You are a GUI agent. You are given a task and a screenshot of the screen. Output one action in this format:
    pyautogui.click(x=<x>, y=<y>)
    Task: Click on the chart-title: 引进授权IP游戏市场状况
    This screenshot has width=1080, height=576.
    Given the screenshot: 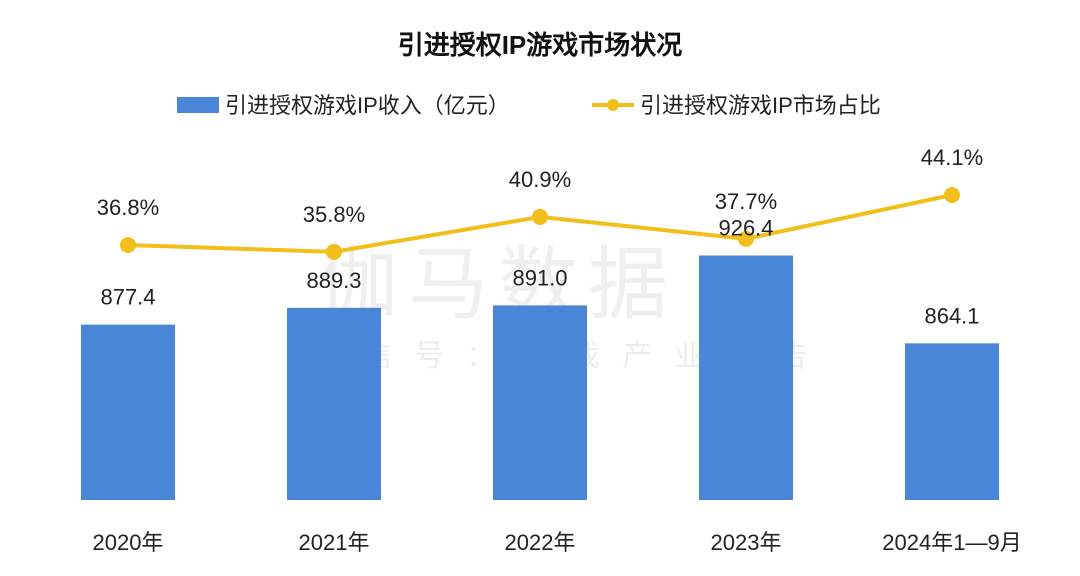 What is the action you would take?
    pyautogui.click(x=540, y=45)
    